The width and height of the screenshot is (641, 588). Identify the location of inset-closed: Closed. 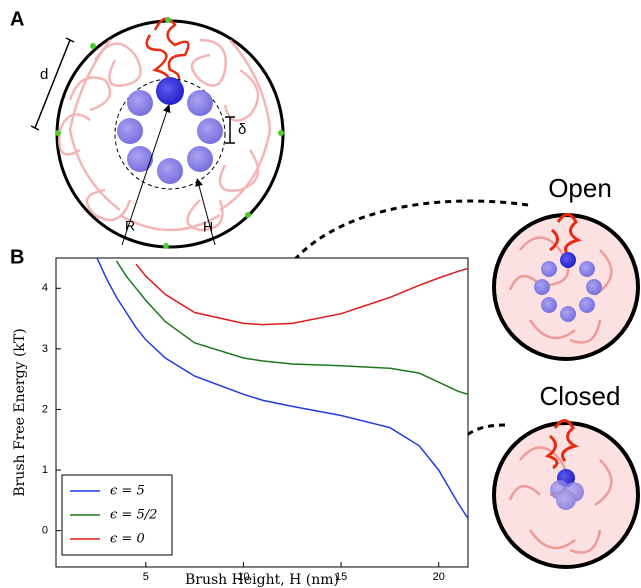
(566, 475).